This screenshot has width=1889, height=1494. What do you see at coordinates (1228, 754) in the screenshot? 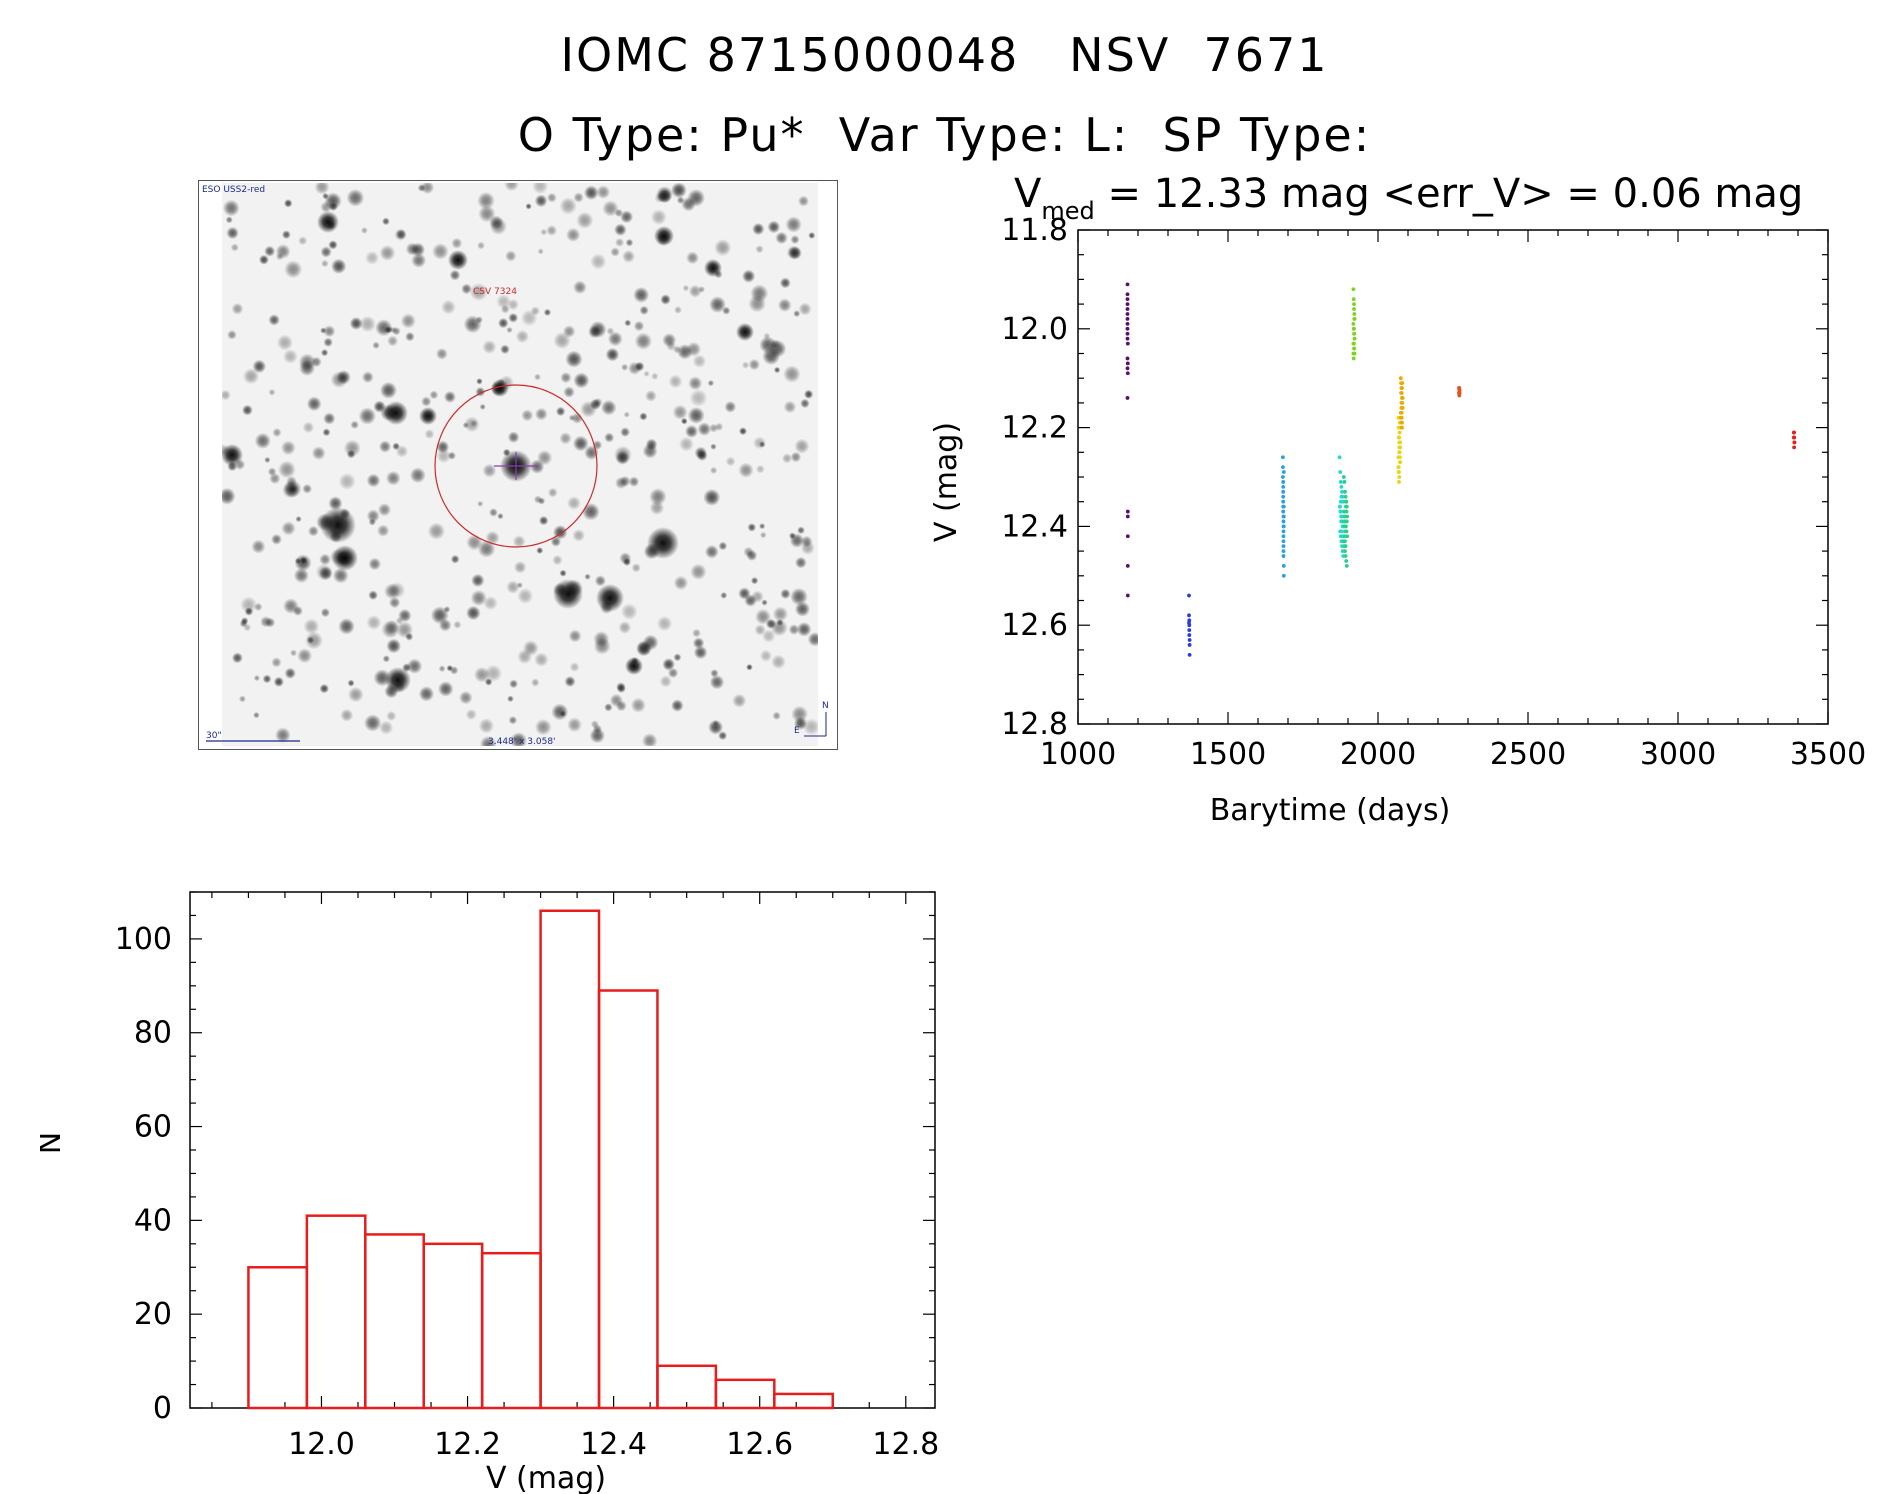
I see `x-tick-label: 1500` at bounding box center [1228, 754].